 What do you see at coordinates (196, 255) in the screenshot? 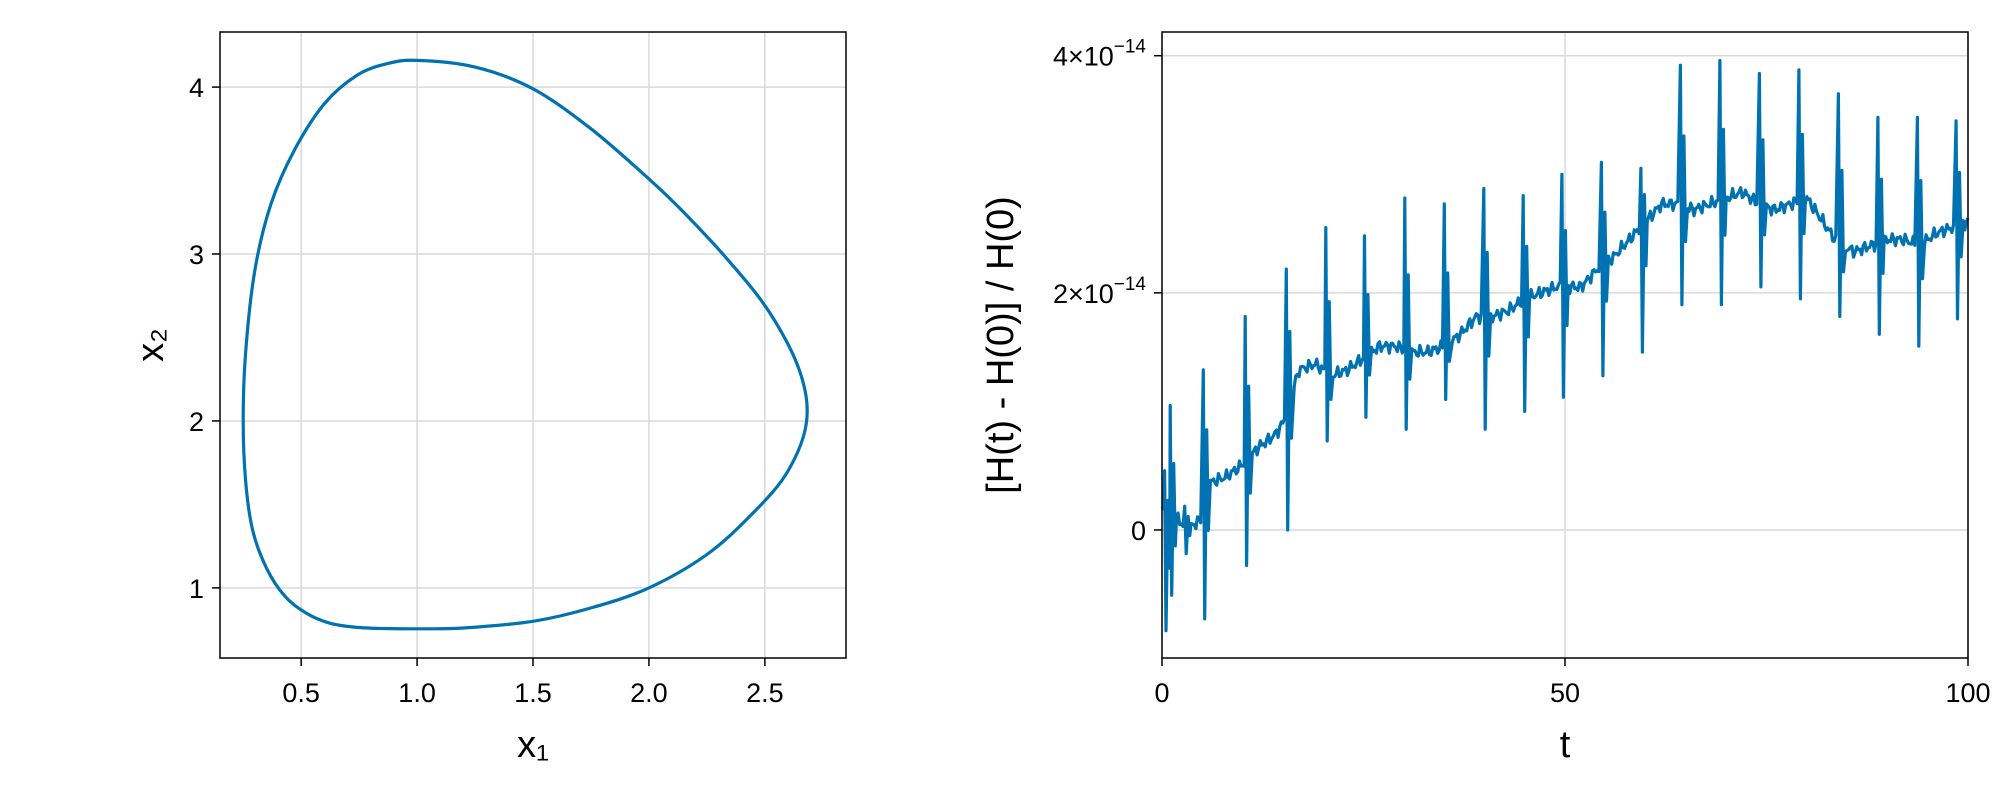
I see `y-tick-label: 3` at bounding box center [196, 255].